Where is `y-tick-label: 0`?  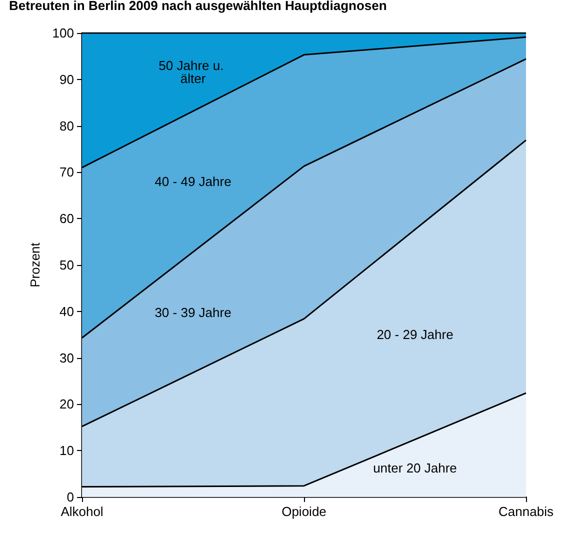
y-tick-label: 0 is located at coordinates (70, 497).